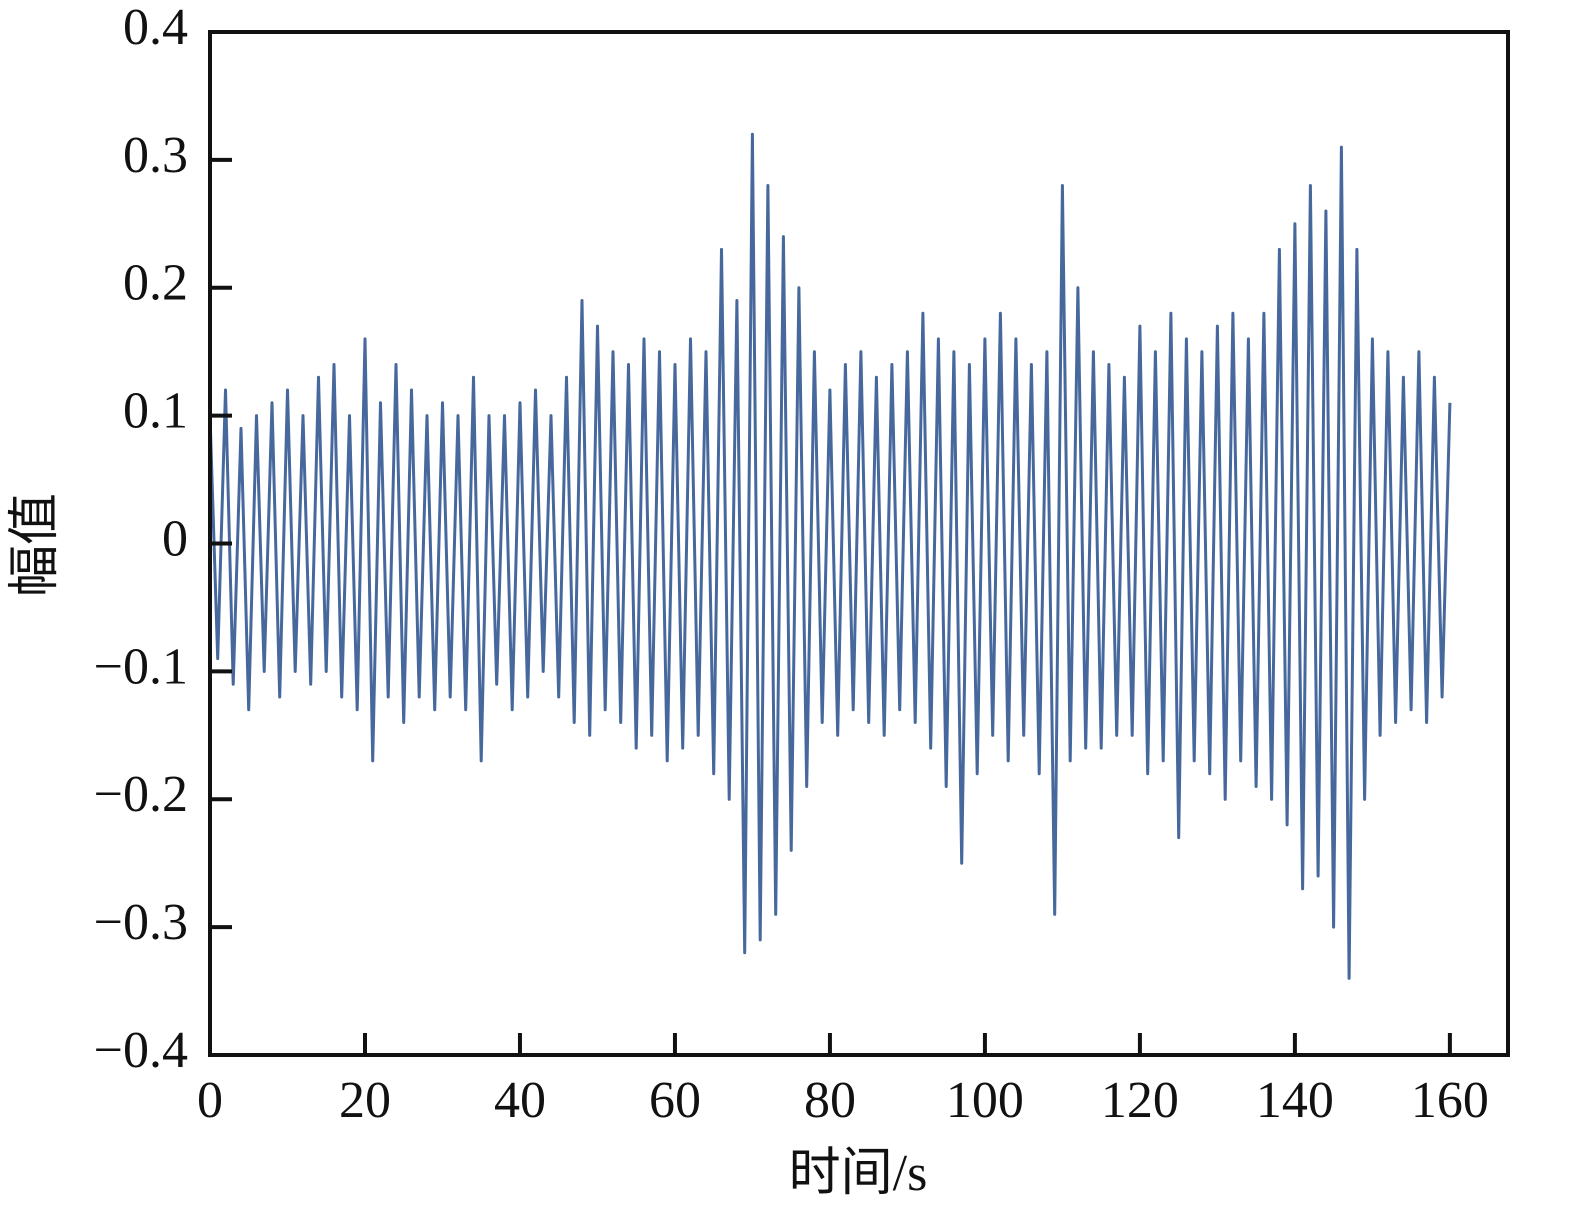 The height and width of the screenshot is (1231, 1570). Describe the element at coordinates (155, 283) in the screenshot. I see `y-tick-label: 0.2` at that location.